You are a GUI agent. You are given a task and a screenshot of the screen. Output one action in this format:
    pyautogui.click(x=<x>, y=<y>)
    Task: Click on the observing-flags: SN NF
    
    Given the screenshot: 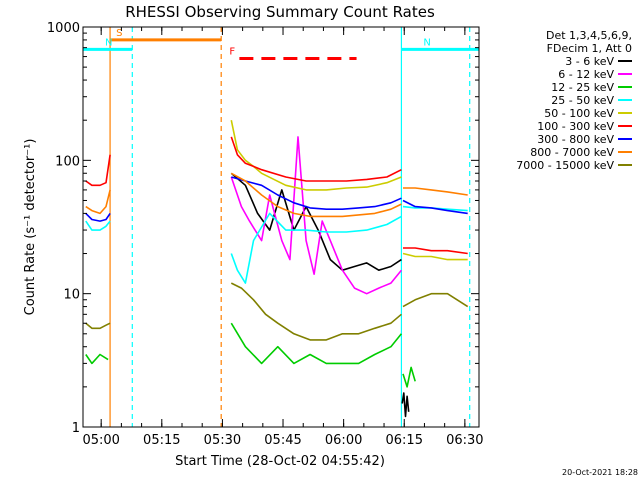 What is the action you would take?
    pyautogui.click(x=281, y=44)
    